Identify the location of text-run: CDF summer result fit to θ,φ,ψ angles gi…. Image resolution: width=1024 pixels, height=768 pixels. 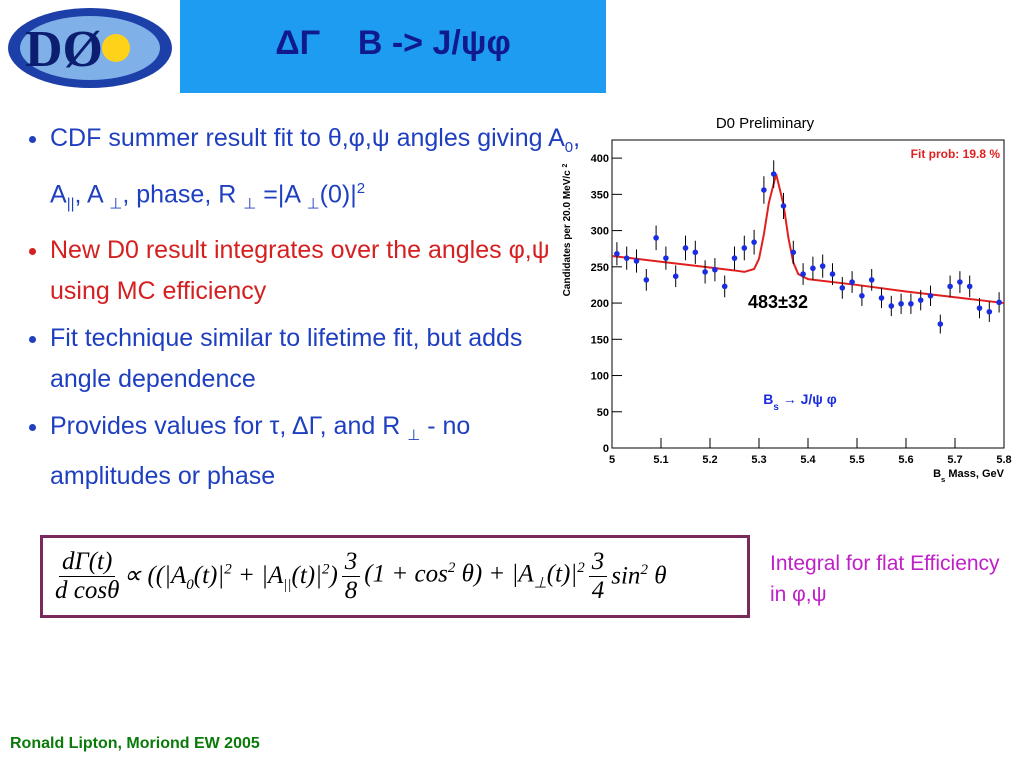
(307, 138).